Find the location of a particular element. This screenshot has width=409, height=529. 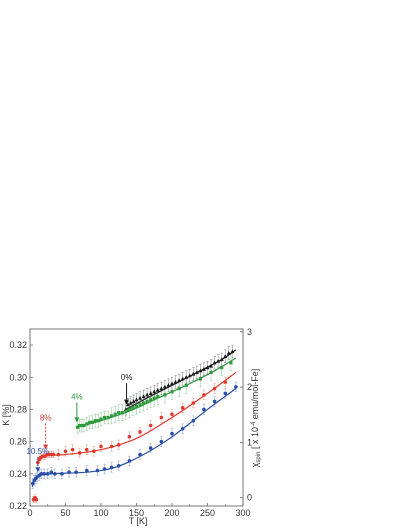

right-y-axis-label-sub: spin is located at coordinates (259, 457).